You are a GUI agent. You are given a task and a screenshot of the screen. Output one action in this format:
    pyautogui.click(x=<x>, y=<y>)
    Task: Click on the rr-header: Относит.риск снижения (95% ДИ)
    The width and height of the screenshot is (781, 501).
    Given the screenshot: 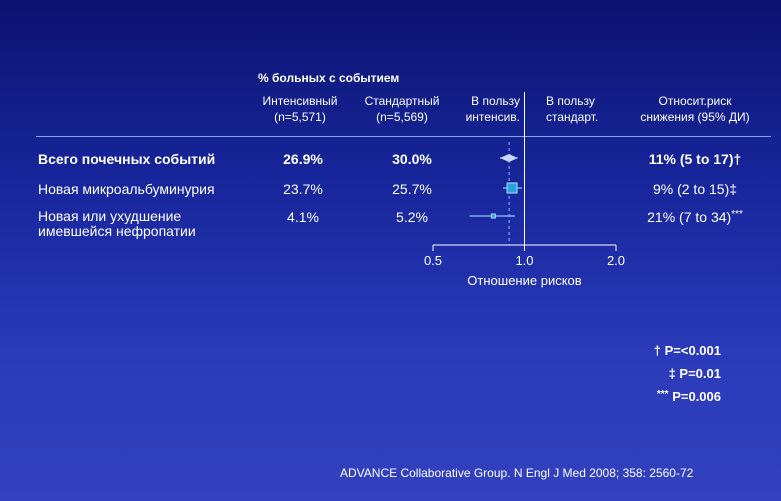 What is the action you would take?
    pyautogui.click(x=695, y=109)
    